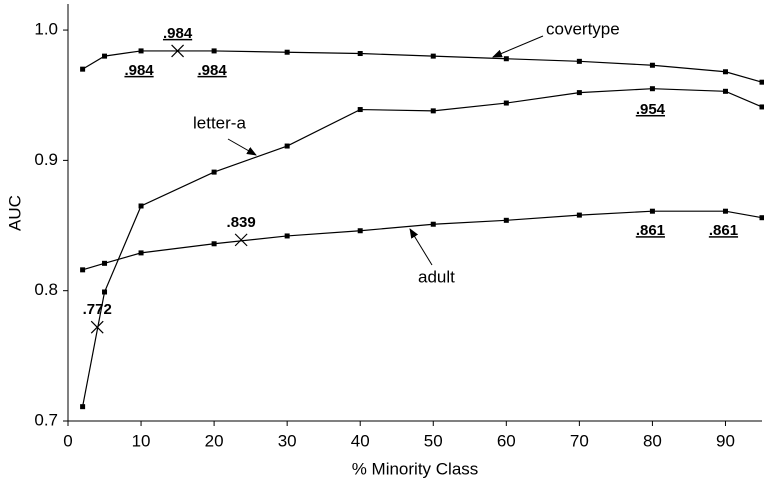 The image size is (764, 488). What do you see at coordinates (241, 222) in the screenshot?
I see `annotation: .839` at bounding box center [241, 222].